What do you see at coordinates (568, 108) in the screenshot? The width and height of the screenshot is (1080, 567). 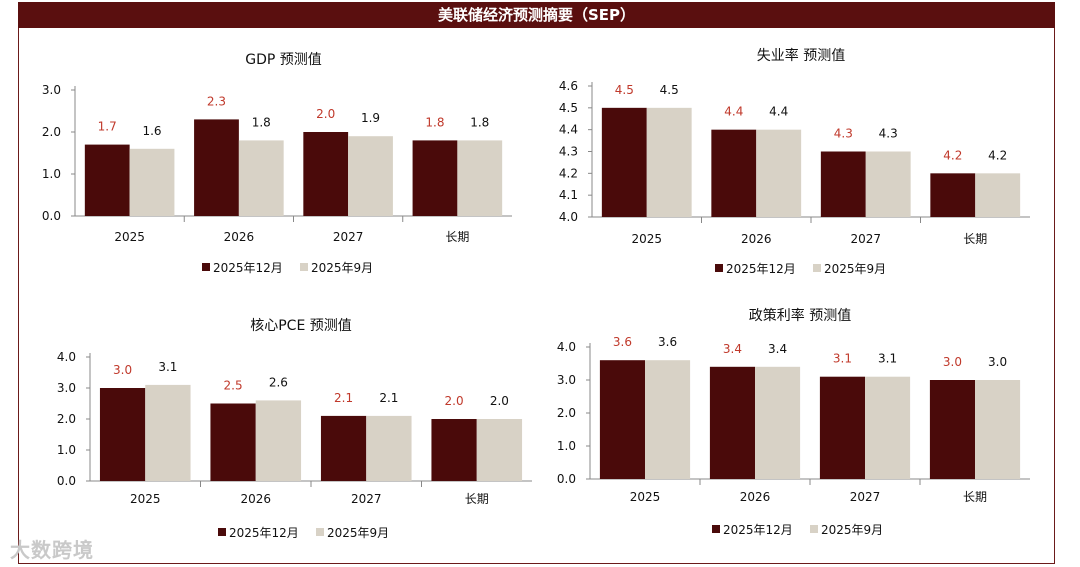 I see `y-tick-label: 4.5` at bounding box center [568, 108].